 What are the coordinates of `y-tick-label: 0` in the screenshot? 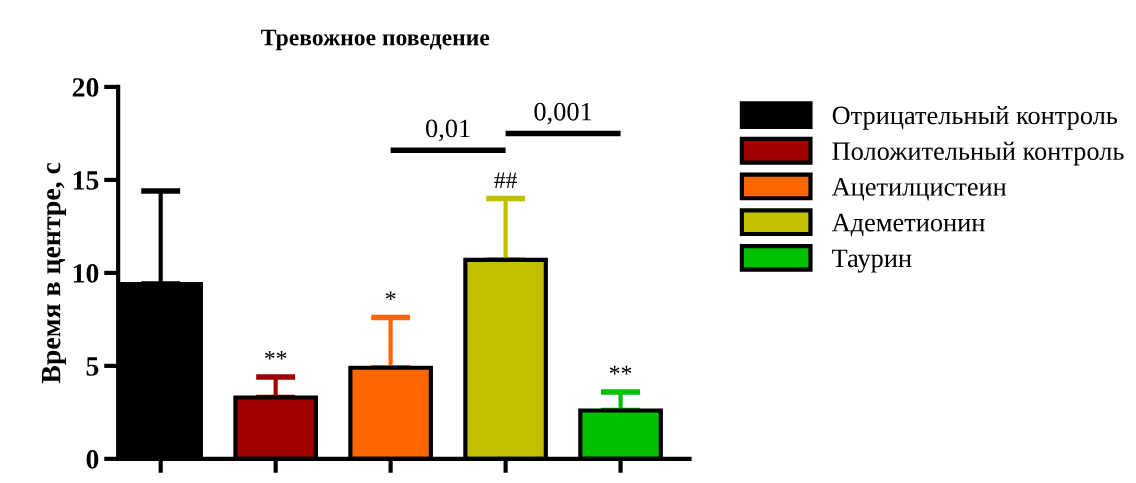 It's located at (92, 459).